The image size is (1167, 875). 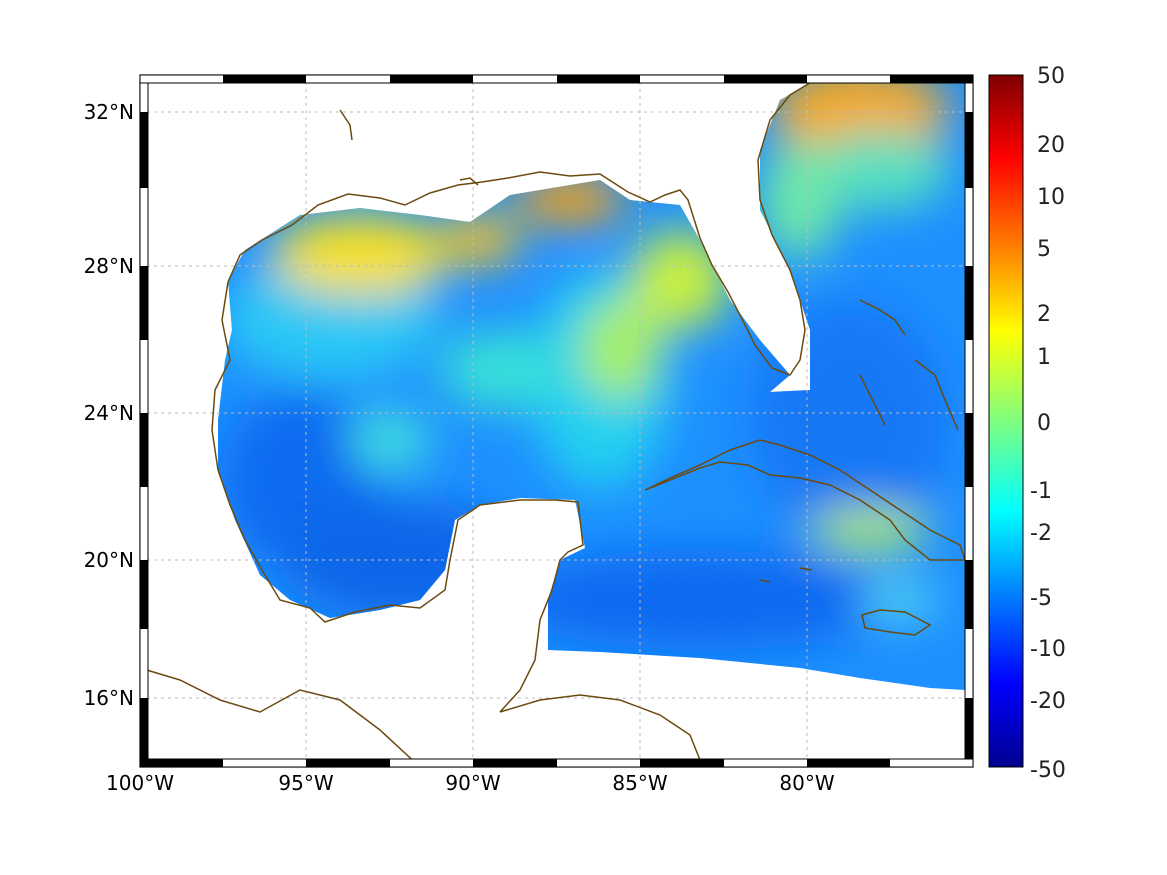 What do you see at coordinates (806, 783) in the screenshot?
I see `lon-tick-label: 80°W` at bounding box center [806, 783].